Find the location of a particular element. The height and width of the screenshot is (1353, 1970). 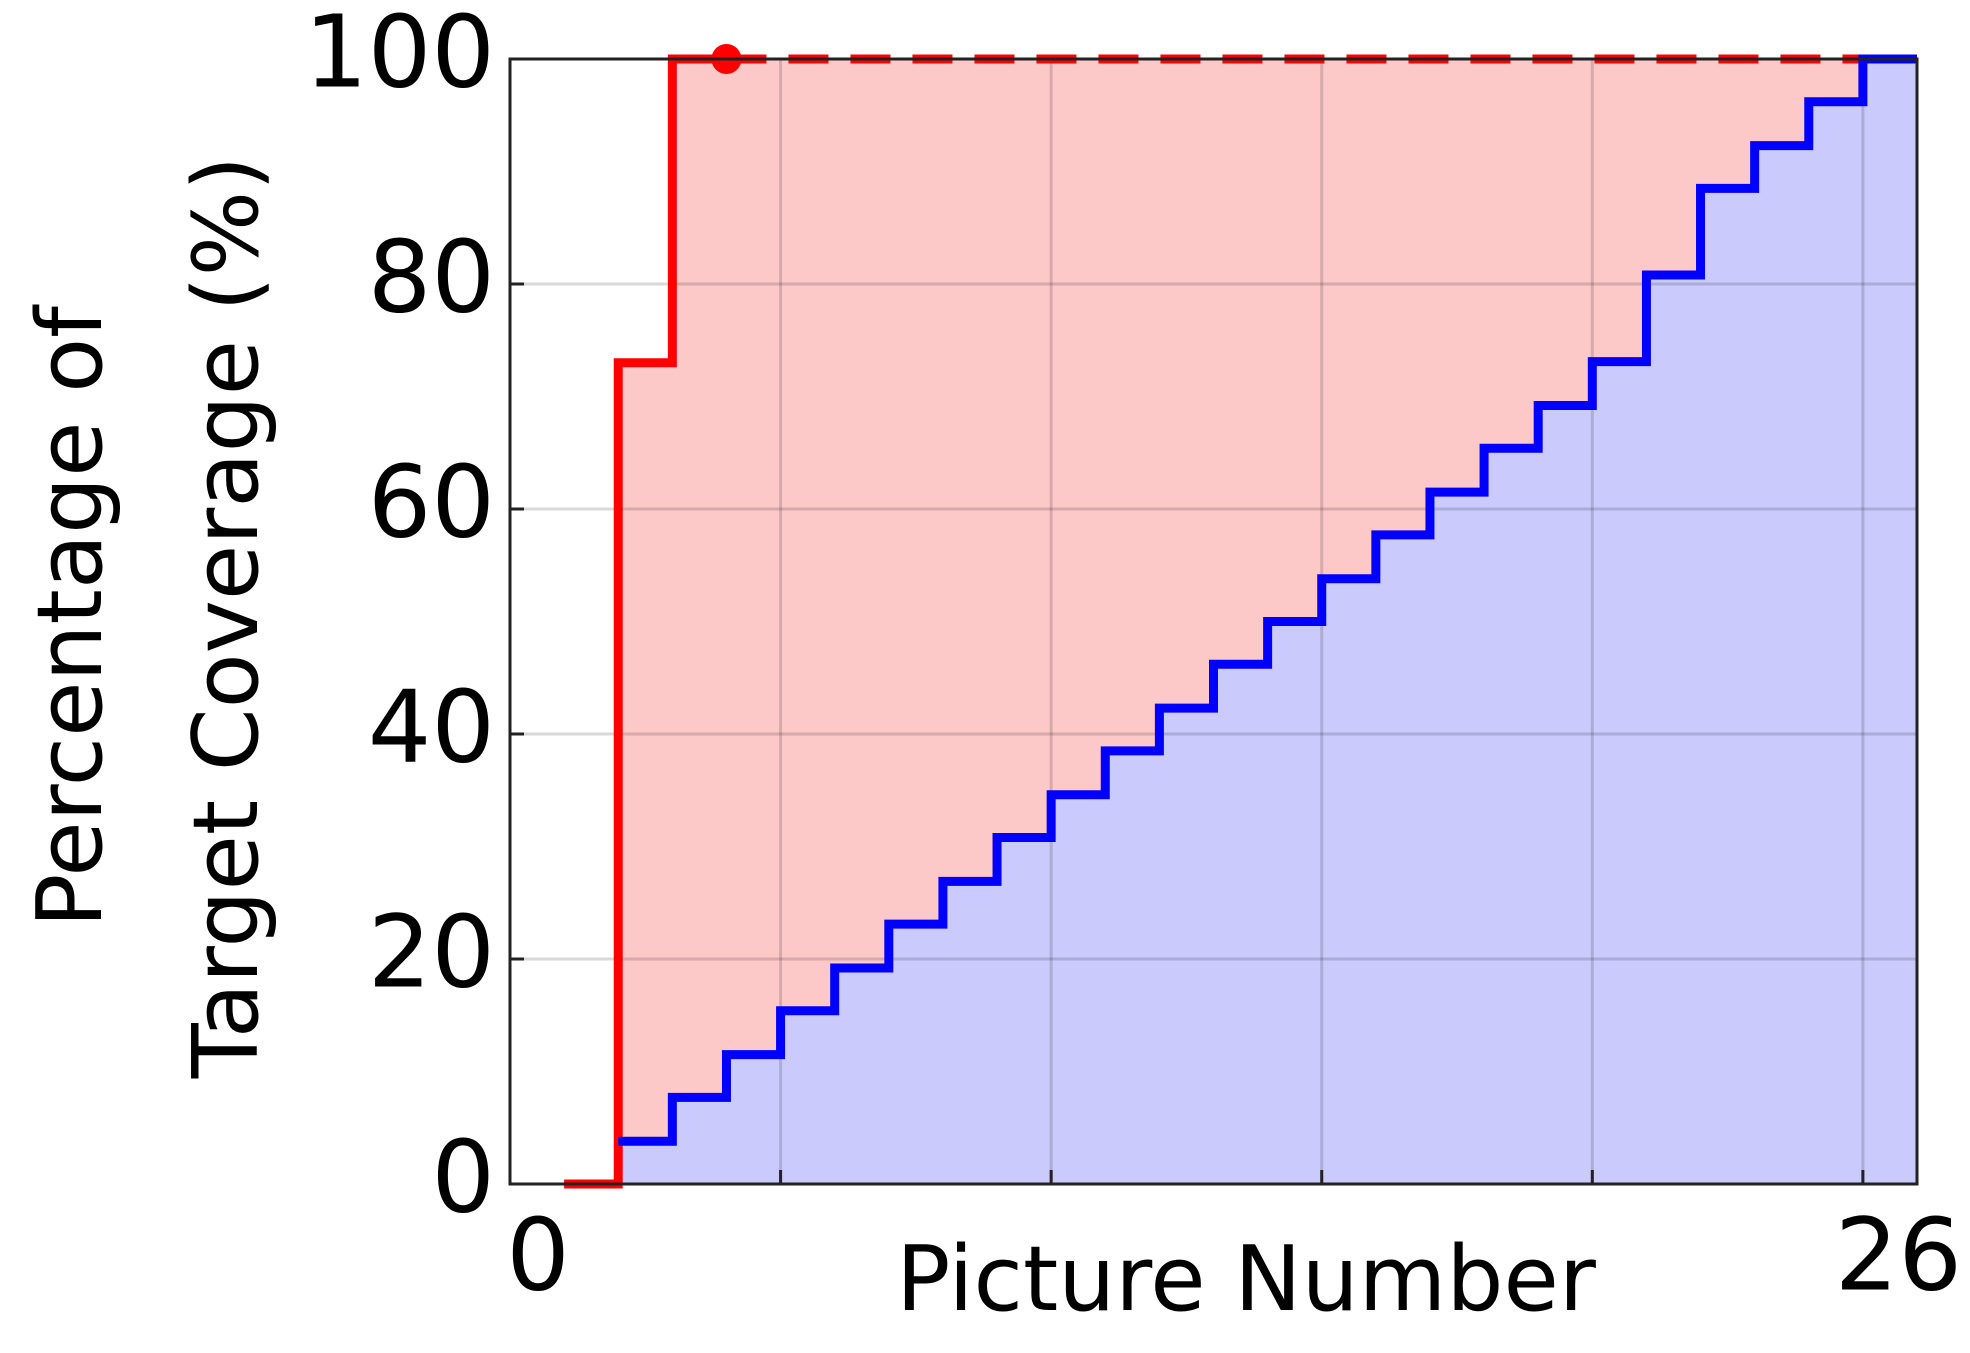

y-tick-label: 100 is located at coordinates (399, 55).